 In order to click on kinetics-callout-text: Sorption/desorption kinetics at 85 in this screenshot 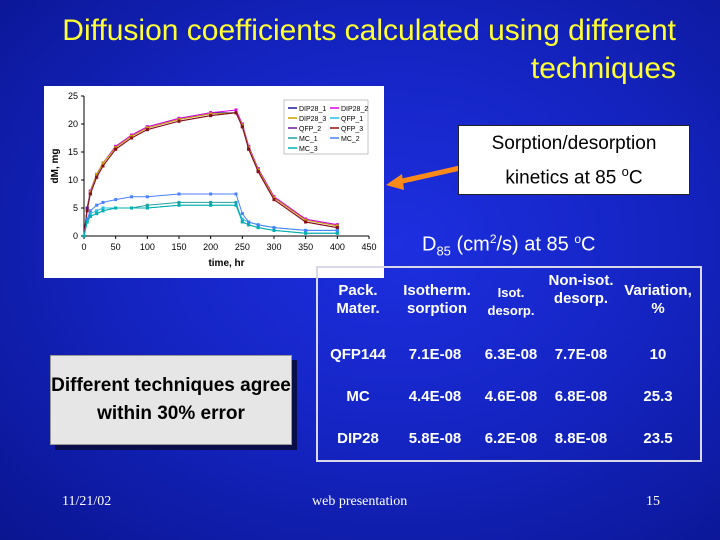, I will do `click(574, 161)`.